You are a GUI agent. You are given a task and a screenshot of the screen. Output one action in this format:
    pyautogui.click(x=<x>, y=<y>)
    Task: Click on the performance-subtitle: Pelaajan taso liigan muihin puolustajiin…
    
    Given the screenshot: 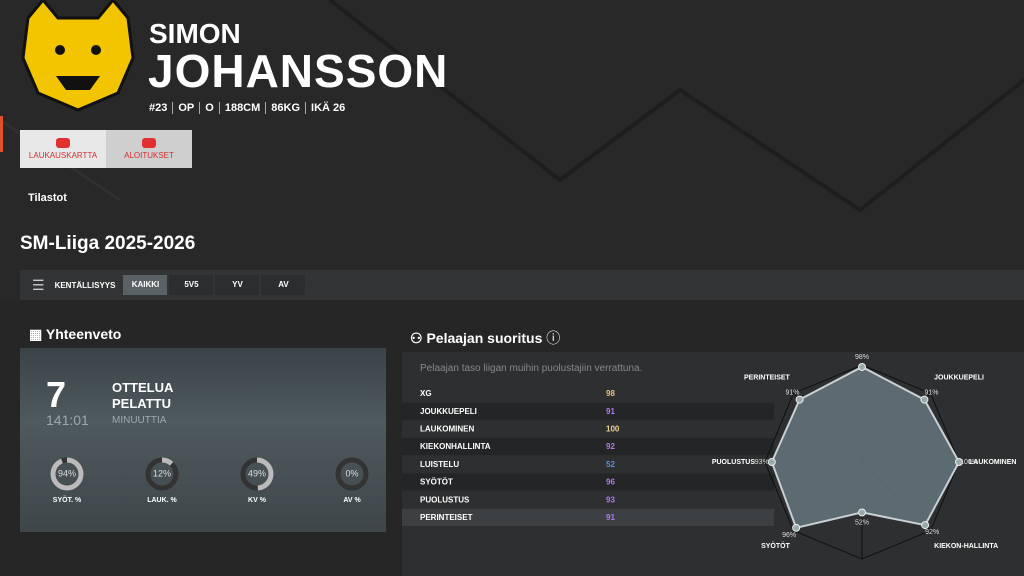 What is the action you would take?
    pyautogui.click(x=531, y=368)
    